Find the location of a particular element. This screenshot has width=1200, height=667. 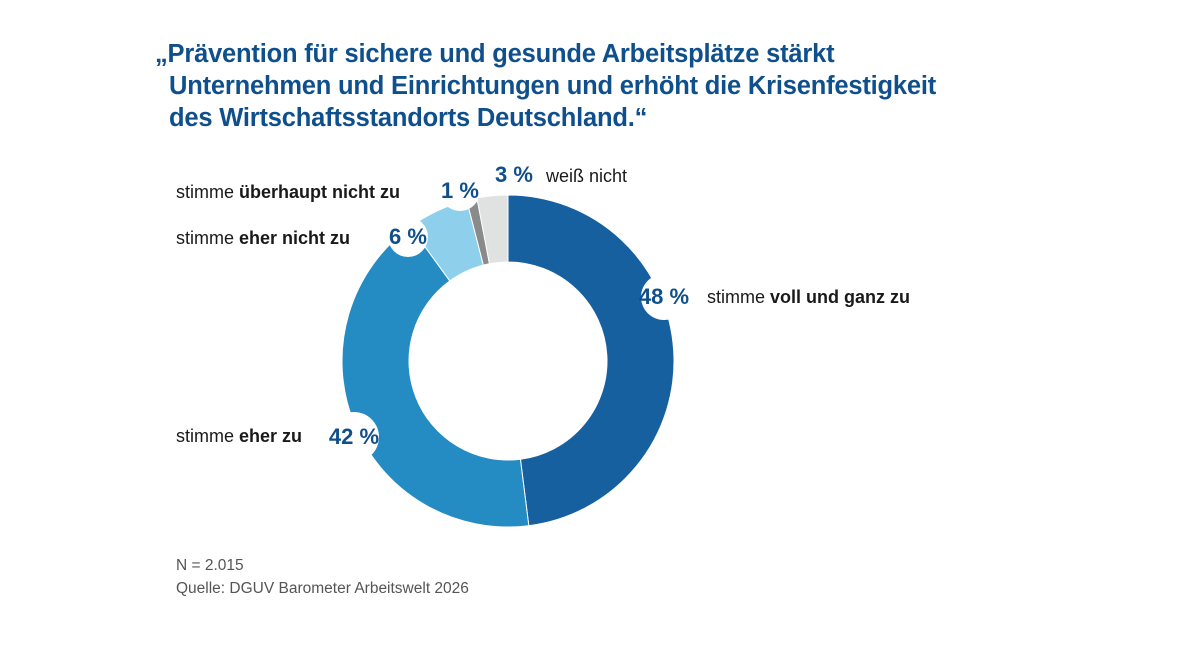

value-label-42: 42 % is located at coordinates (354, 436).